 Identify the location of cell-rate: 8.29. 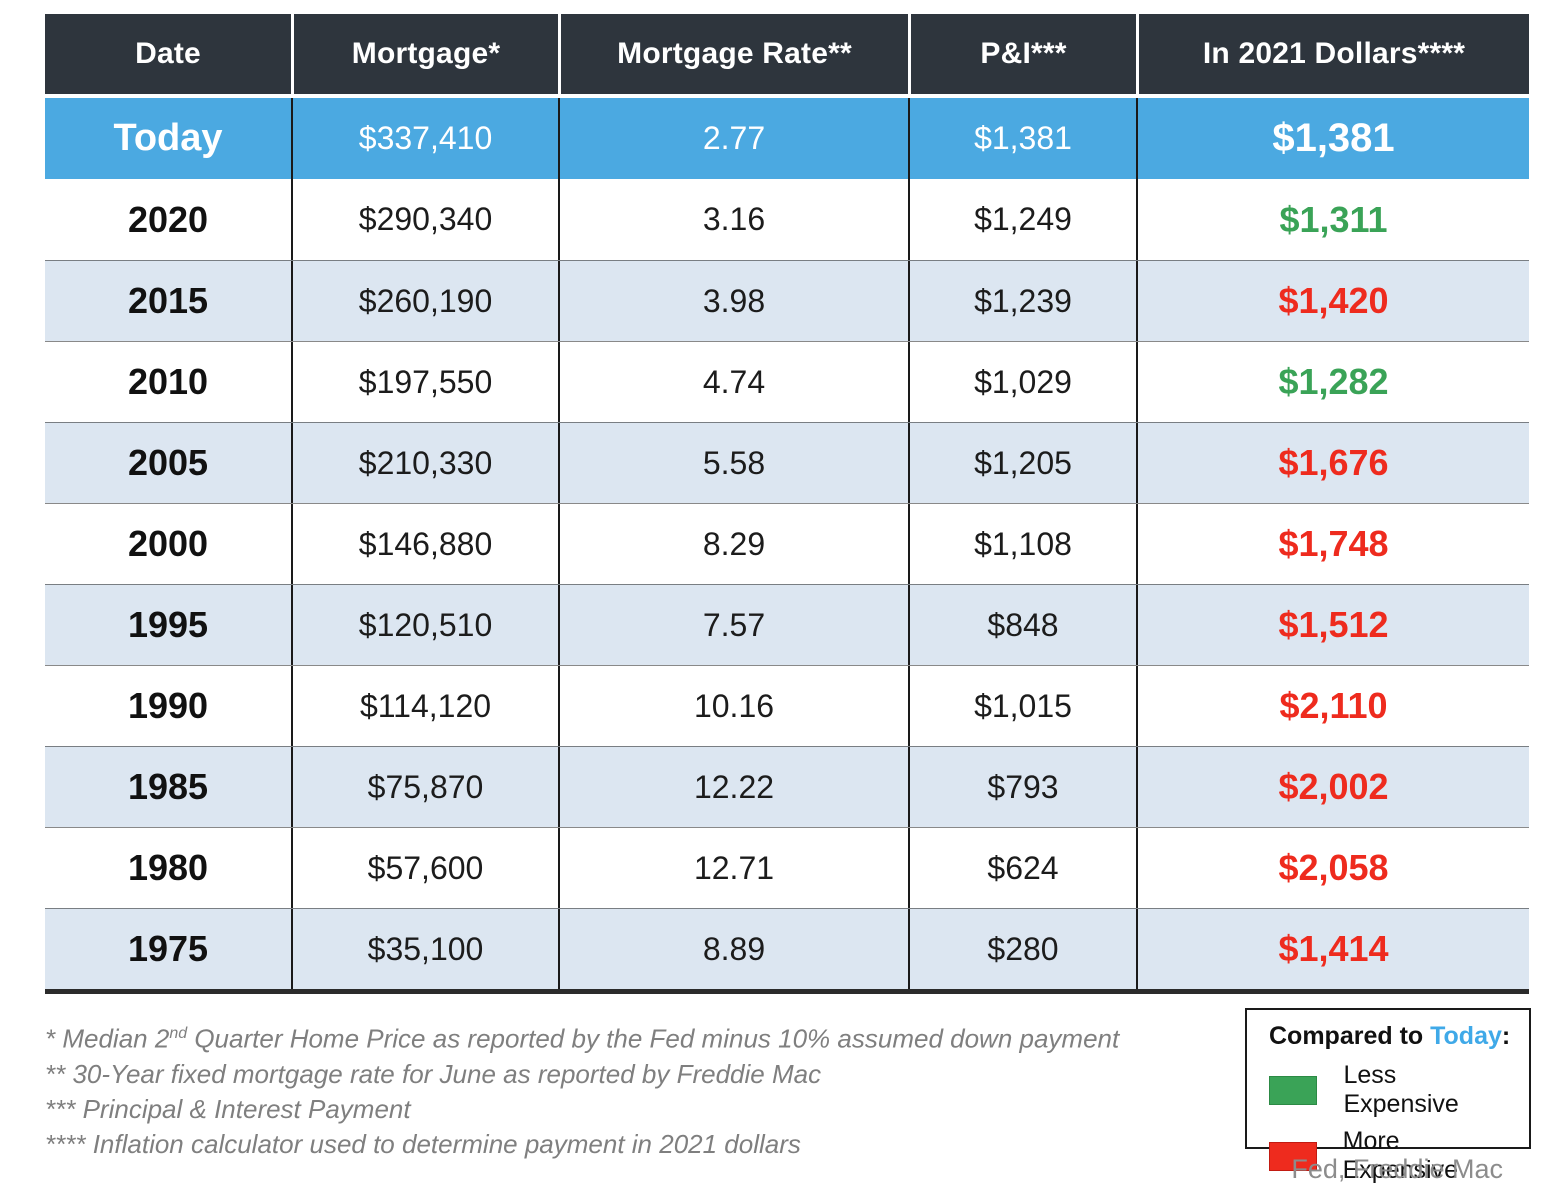
(733, 544).